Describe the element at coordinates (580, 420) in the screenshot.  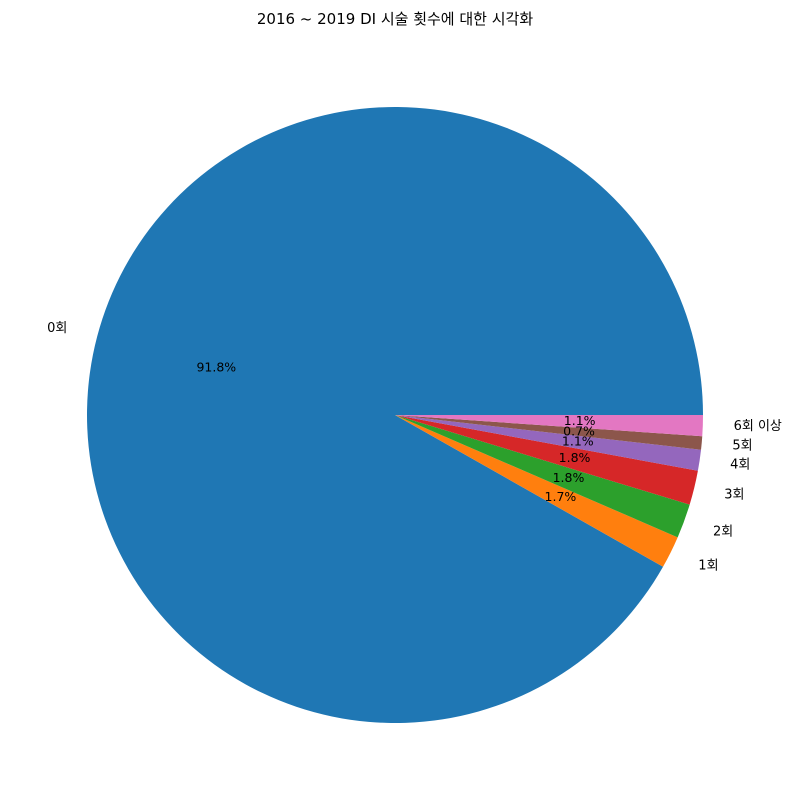
I see `percent-label-6: 1.1%` at that location.